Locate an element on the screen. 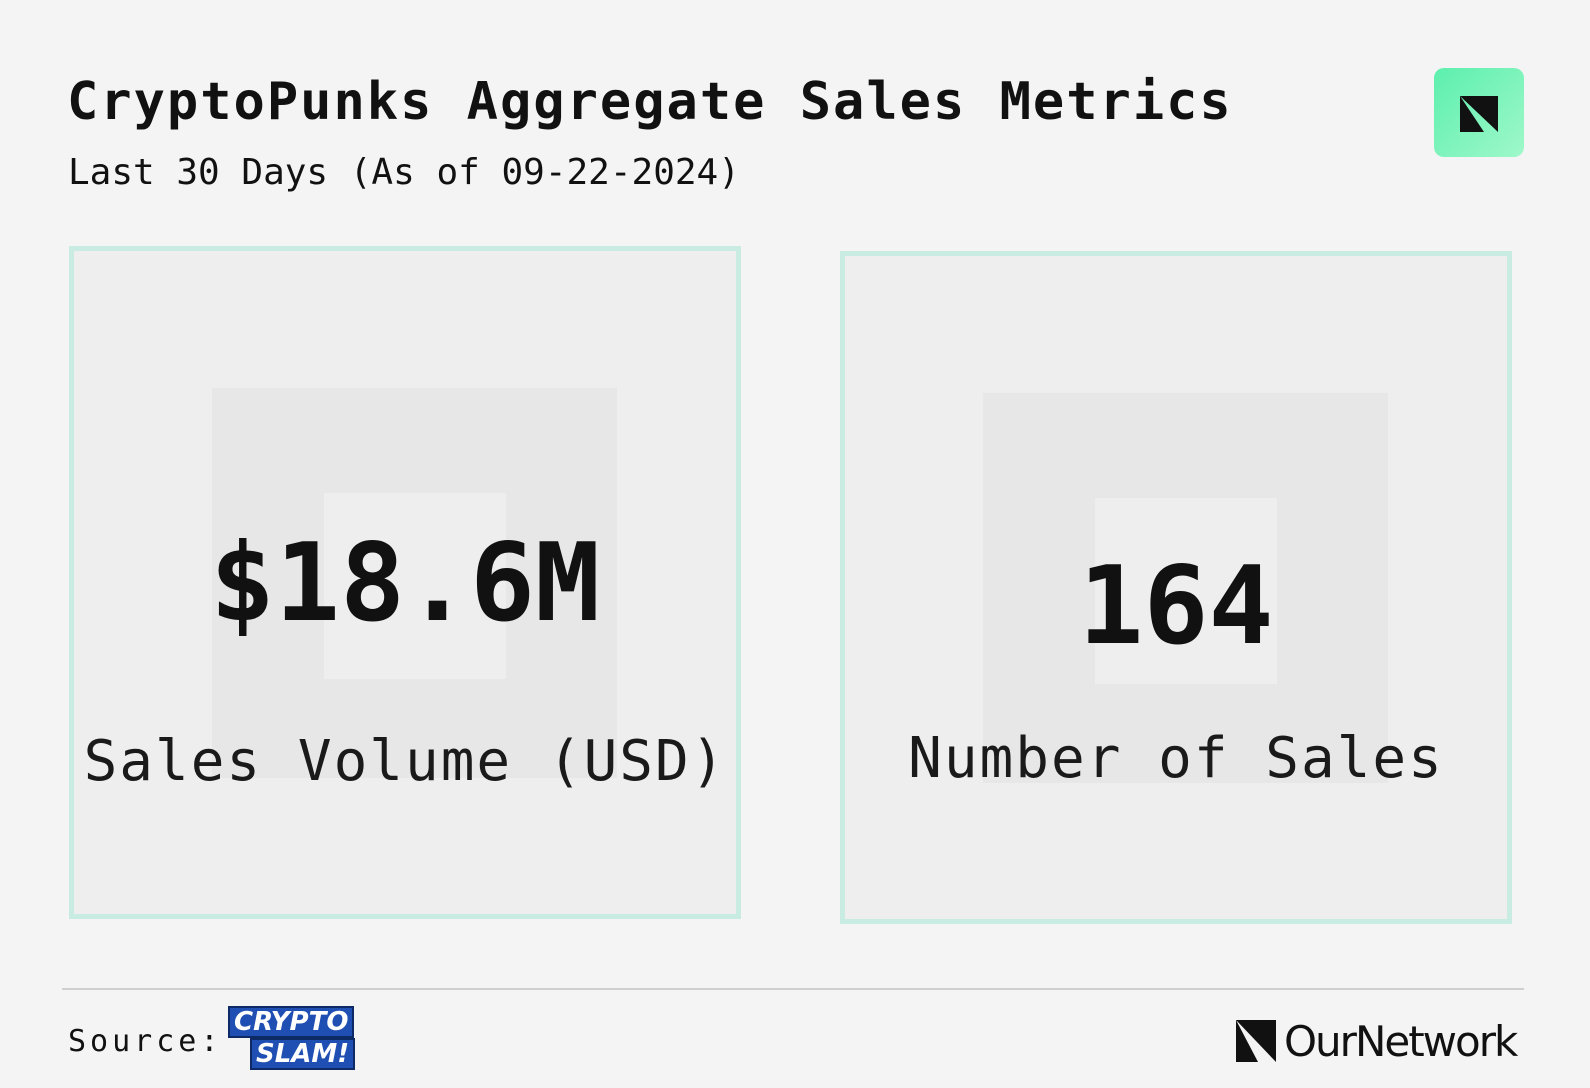 The image size is (1590, 1088). source-logo-text: CRYPTO is located at coordinates (291, 1022).